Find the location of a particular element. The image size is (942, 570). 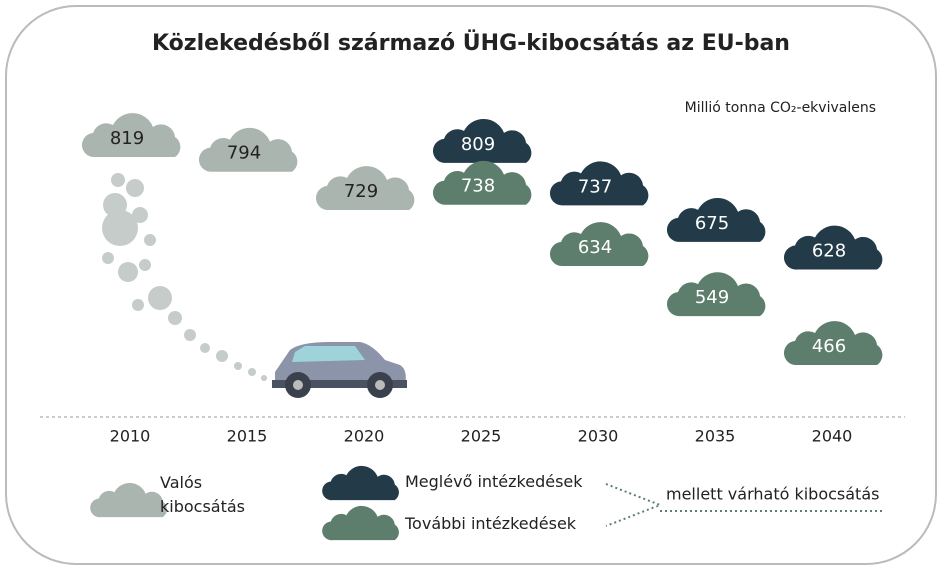

data-label: 628 is located at coordinates (829, 251).